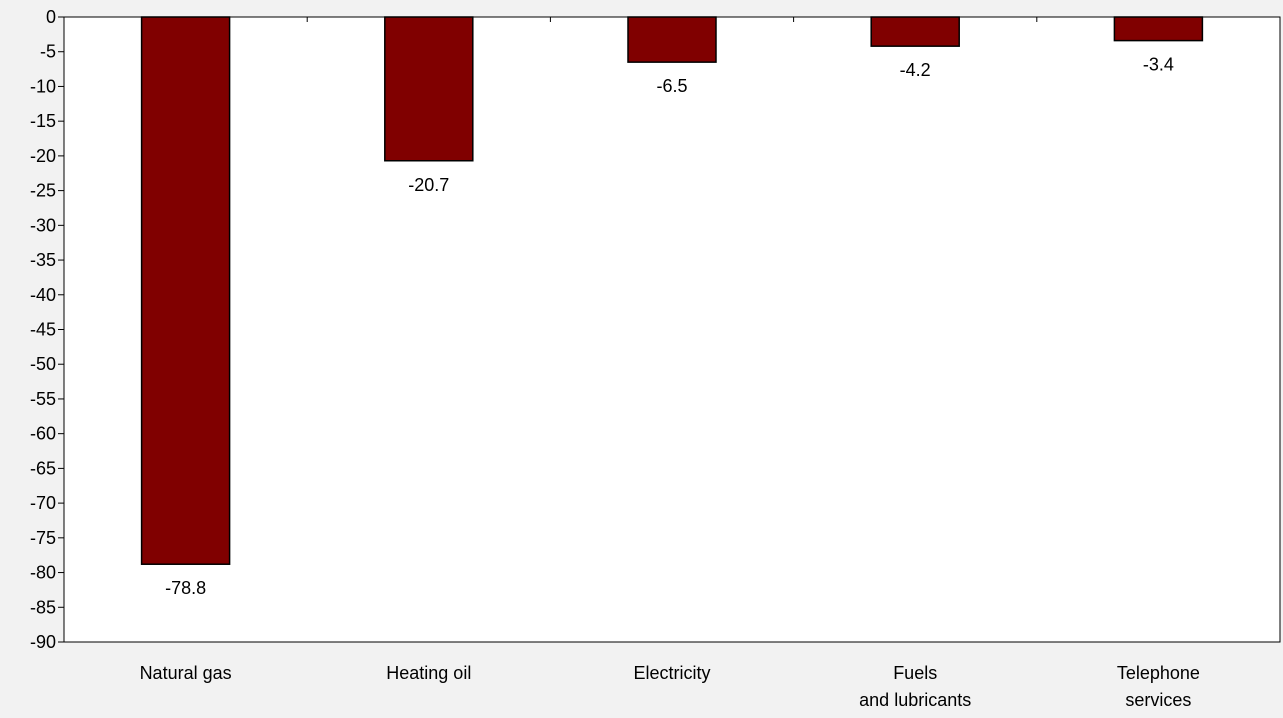  What do you see at coordinates (51, 17) in the screenshot?
I see `y-tick-label: 0` at bounding box center [51, 17].